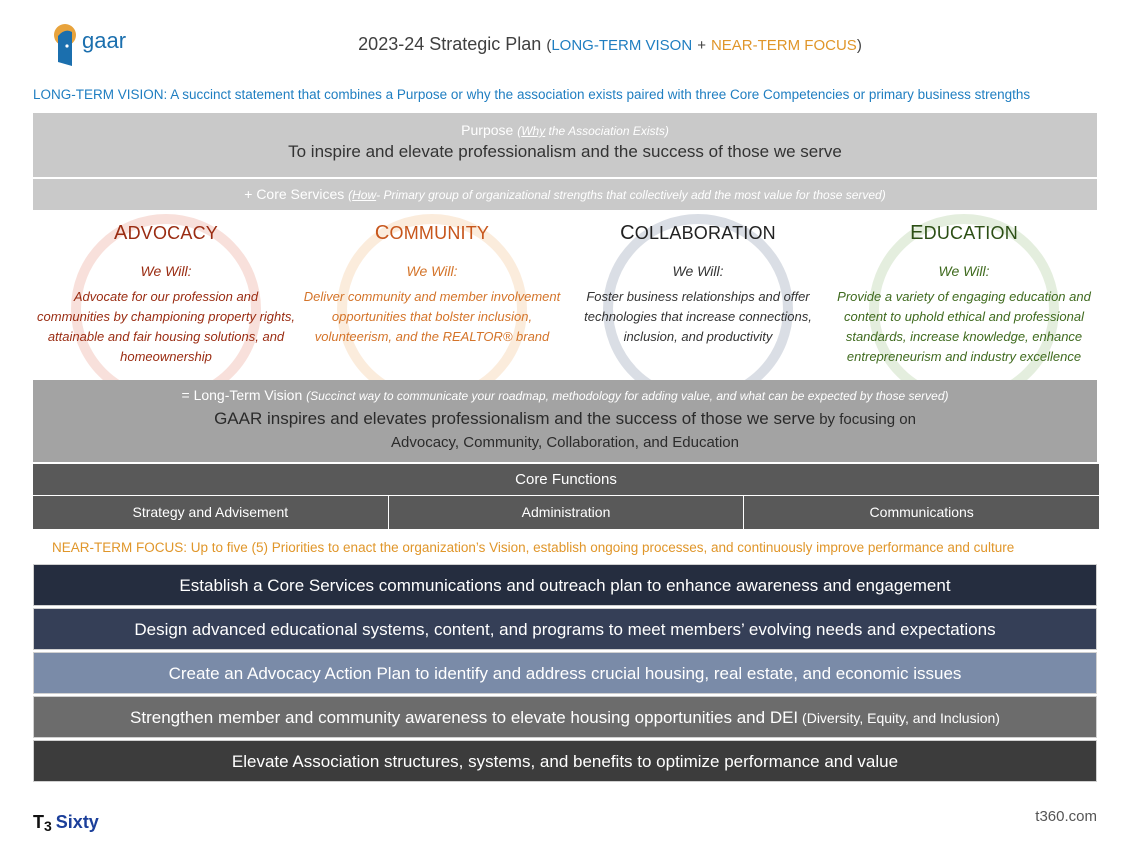  What do you see at coordinates (211, 512) in the screenshot?
I see `function-strategy-advisement: Strategy and Advisement` at bounding box center [211, 512].